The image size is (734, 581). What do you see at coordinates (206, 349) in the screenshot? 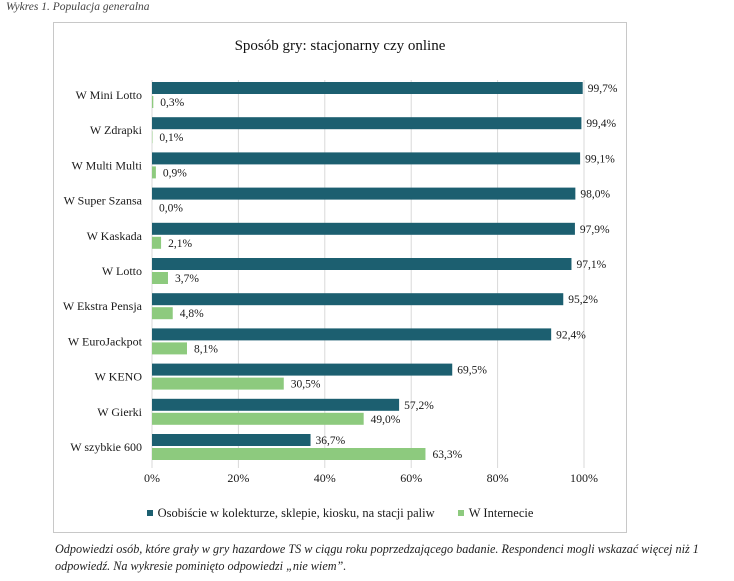
I see `data-label-series2: 8,1%` at bounding box center [206, 349].